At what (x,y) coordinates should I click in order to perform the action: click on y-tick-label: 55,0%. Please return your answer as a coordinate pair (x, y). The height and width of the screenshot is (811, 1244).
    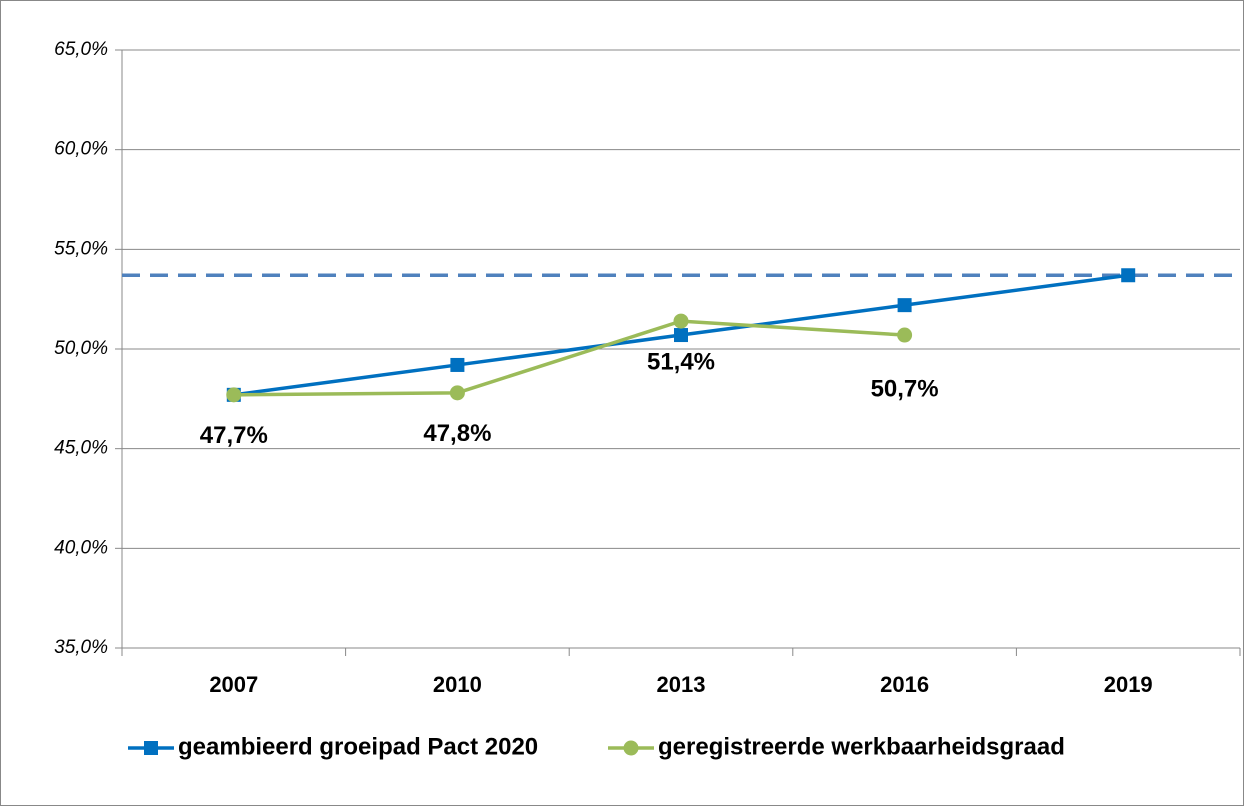
    Looking at the image, I should click on (81, 248).